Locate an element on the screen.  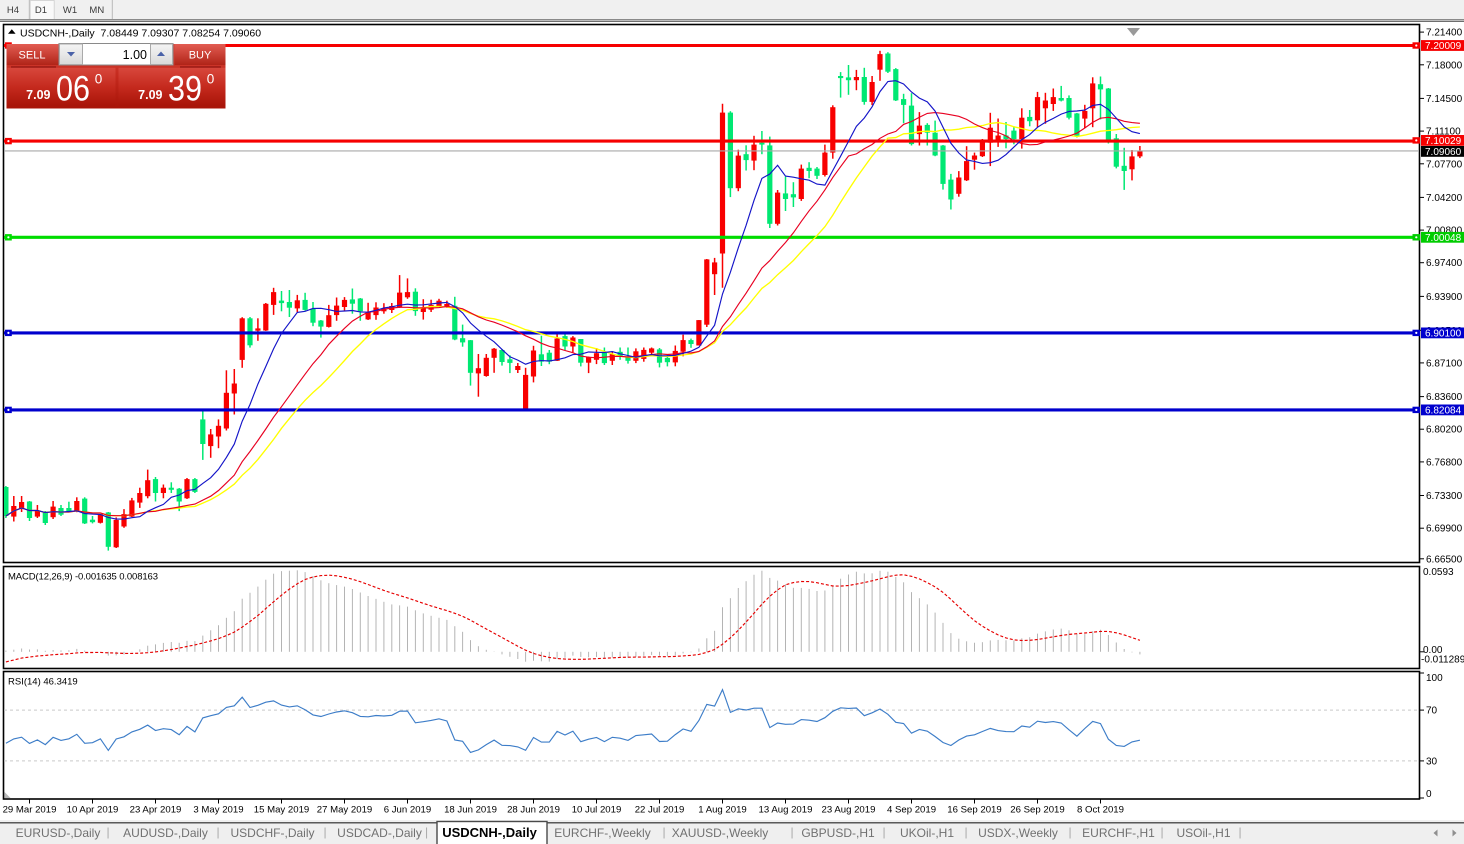
svg-text: 6.69900 is located at coordinates (1444, 529).